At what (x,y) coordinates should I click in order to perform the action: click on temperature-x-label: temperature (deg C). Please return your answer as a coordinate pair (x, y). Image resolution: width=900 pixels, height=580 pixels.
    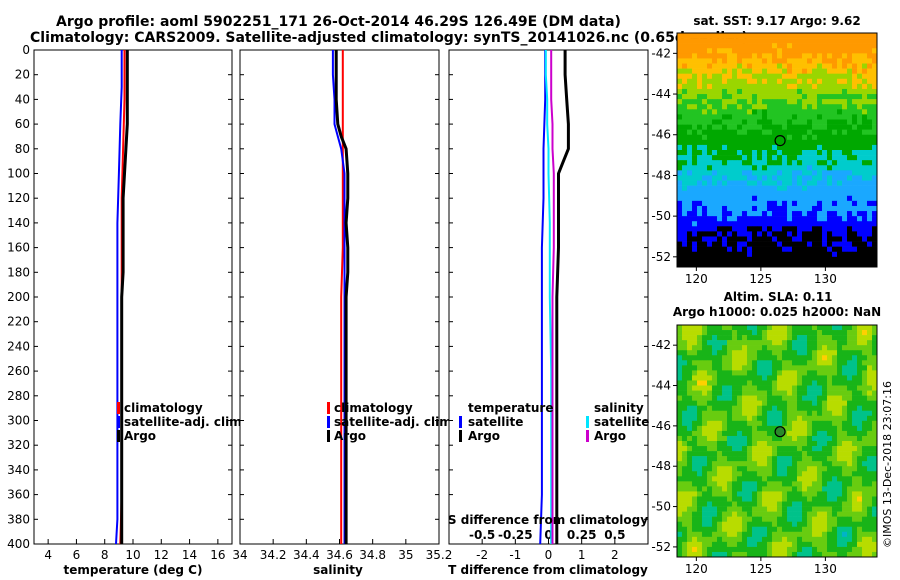
    Looking at the image, I should click on (133, 570).